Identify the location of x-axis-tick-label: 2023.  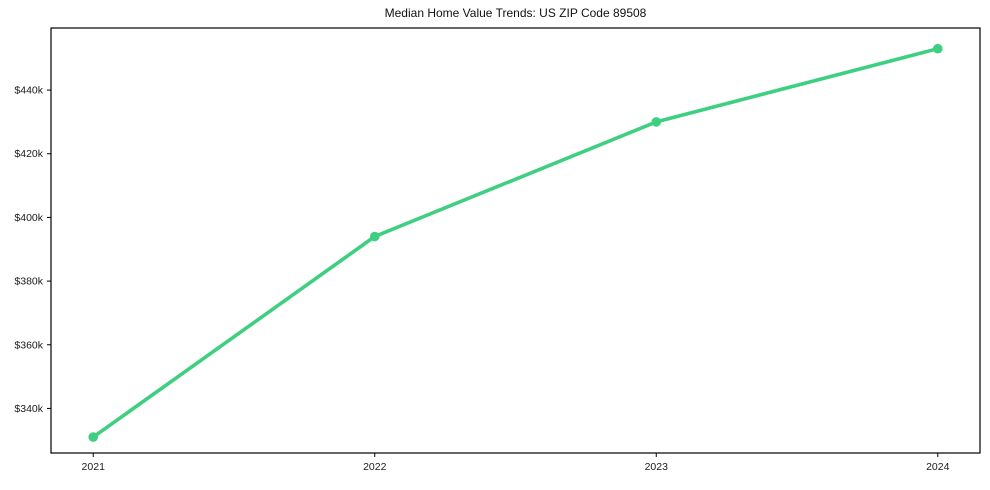
(657, 467).